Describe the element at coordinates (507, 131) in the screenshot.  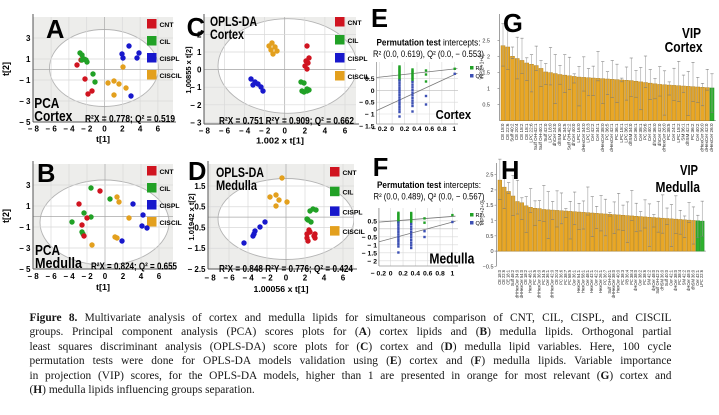
I see `svg-text: CE 22:6` at that location.